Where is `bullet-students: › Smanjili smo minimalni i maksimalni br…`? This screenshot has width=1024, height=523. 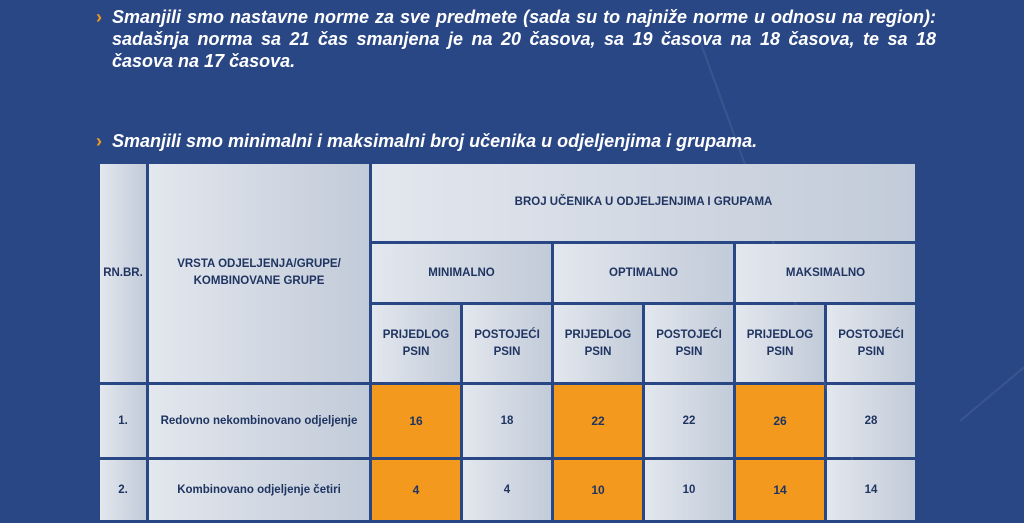
bullet-students: › Smanjili smo minimalni i maksimalni br… is located at coordinates (516, 141).